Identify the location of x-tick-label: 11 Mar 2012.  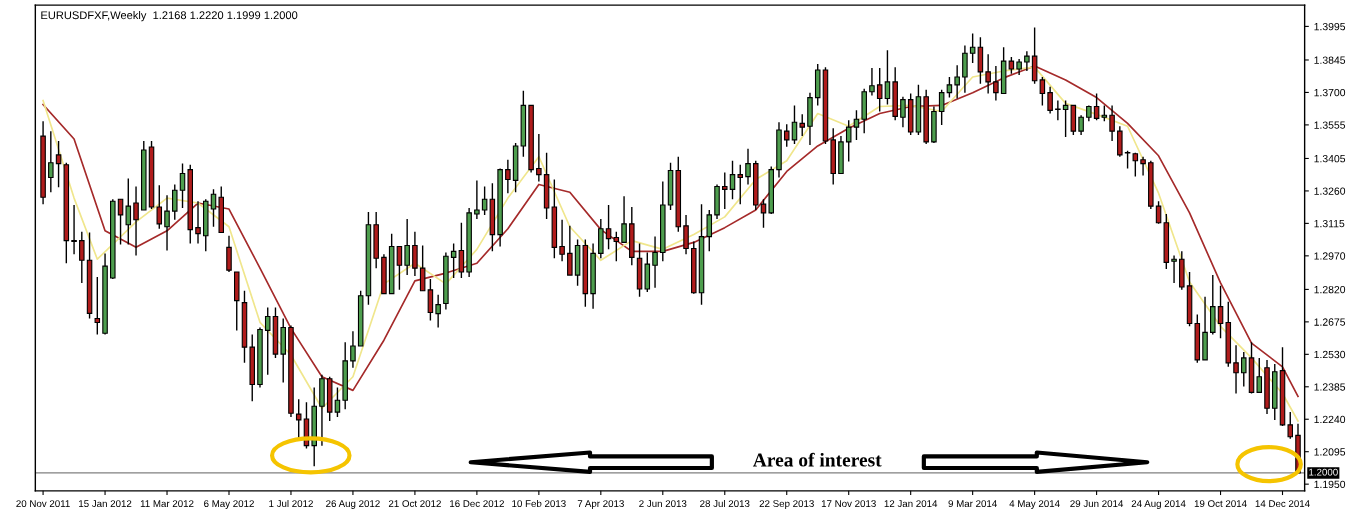
(167, 504).